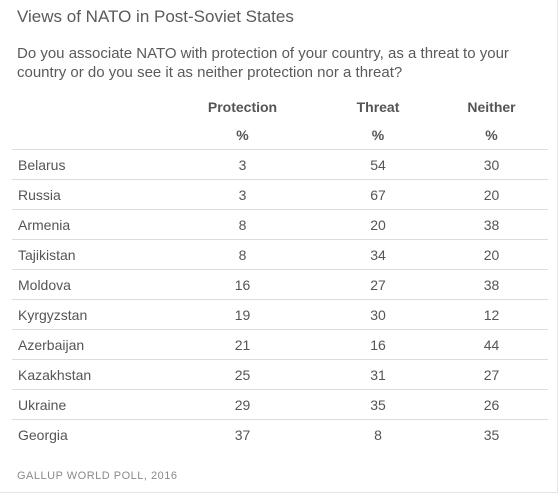  Describe the element at coordinates (242, 314) in the screenshot. I see `protection-value: 19` at that location.